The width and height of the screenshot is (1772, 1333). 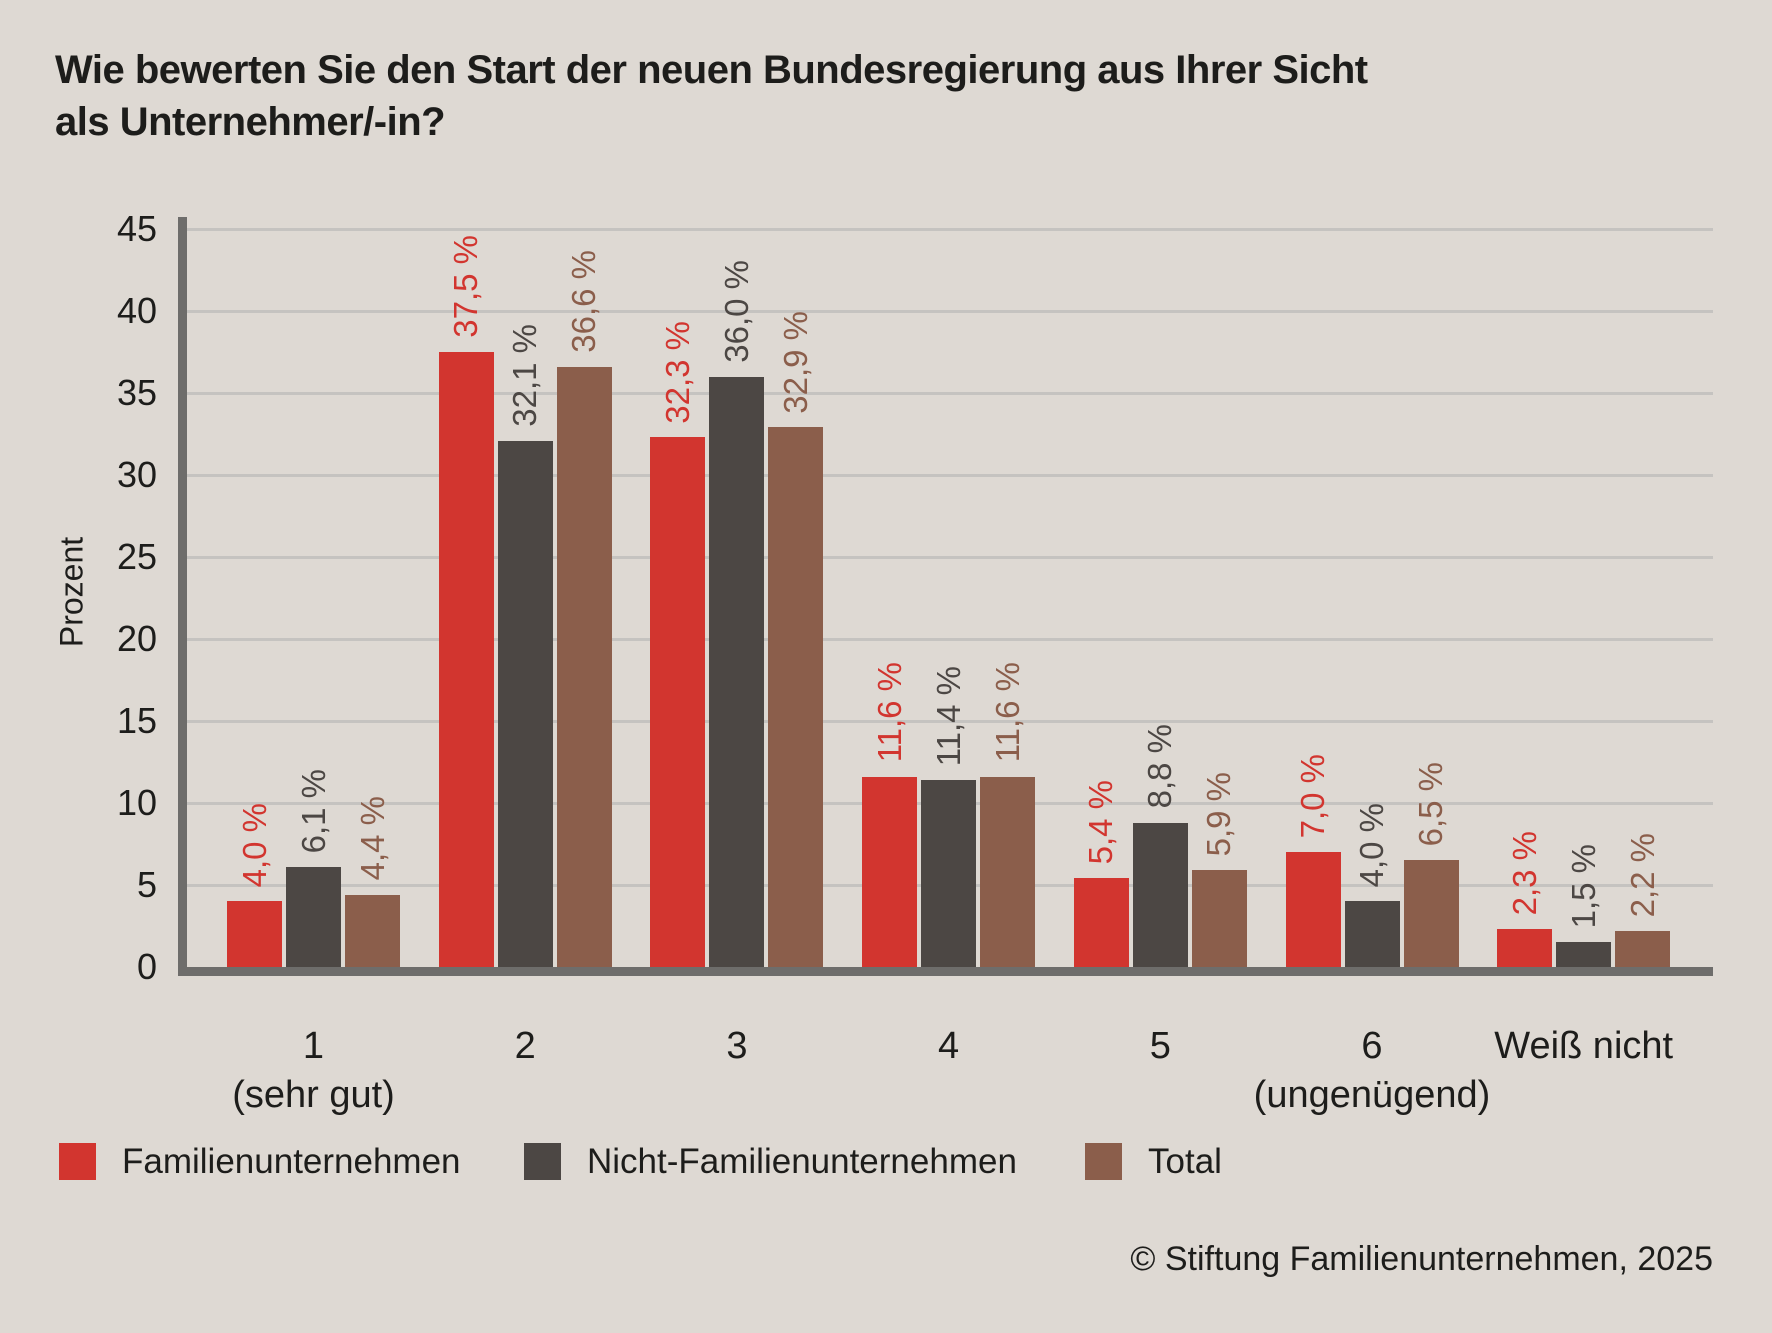 I want to click on y-axis-line, so click(x=182, y=596).